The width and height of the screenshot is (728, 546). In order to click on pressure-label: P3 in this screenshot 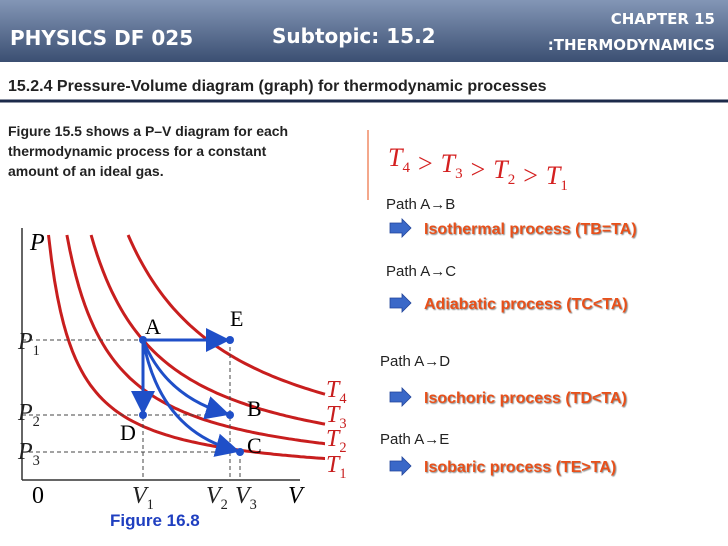, I will do `click(28, 454)`.